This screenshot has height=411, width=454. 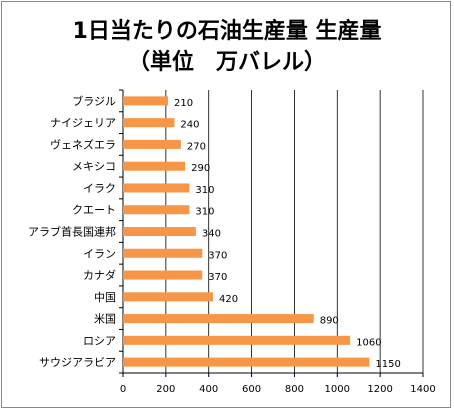 What do you see at coordinates (329, 321) in the screenshot?
I see `data-label: 890` at bounding box center [329, 321].